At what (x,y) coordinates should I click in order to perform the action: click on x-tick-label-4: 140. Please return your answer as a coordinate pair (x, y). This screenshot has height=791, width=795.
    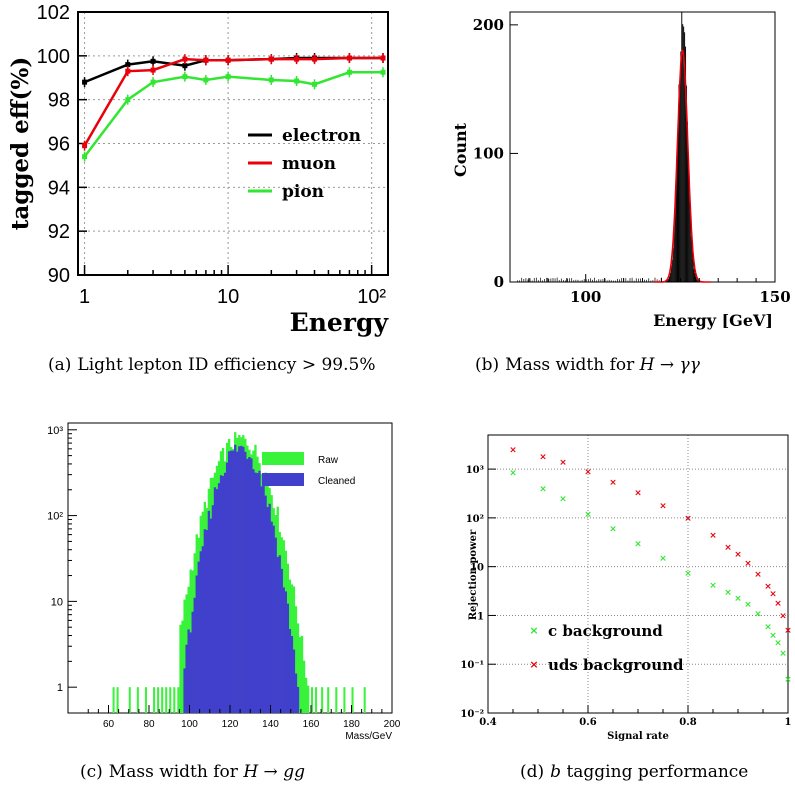
    Looking at the image, I should click on (270, 724).